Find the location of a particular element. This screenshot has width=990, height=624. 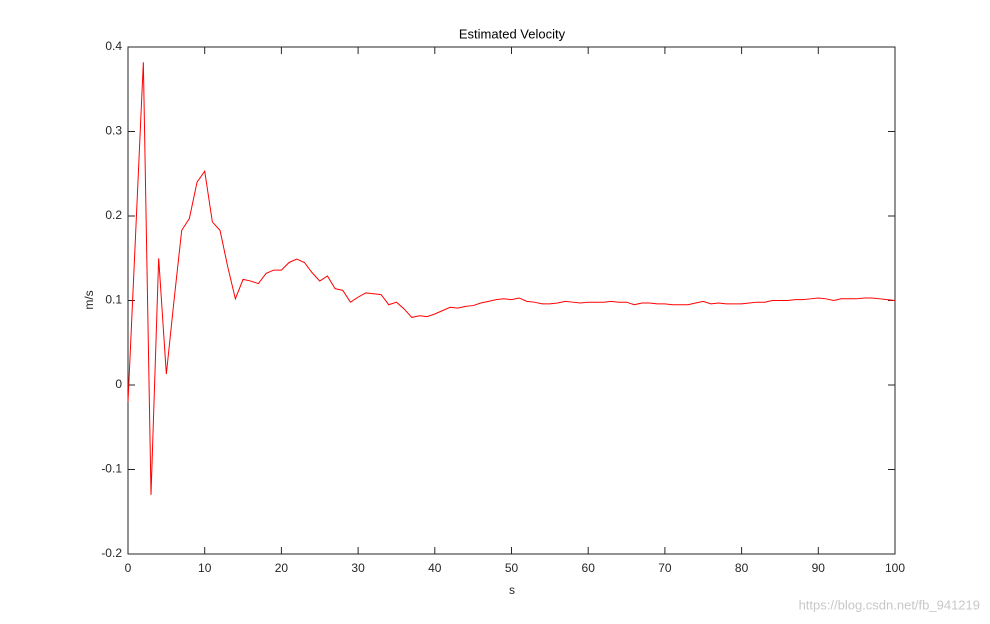

x-tick-label: 30 is located at coordinates (358, 568).